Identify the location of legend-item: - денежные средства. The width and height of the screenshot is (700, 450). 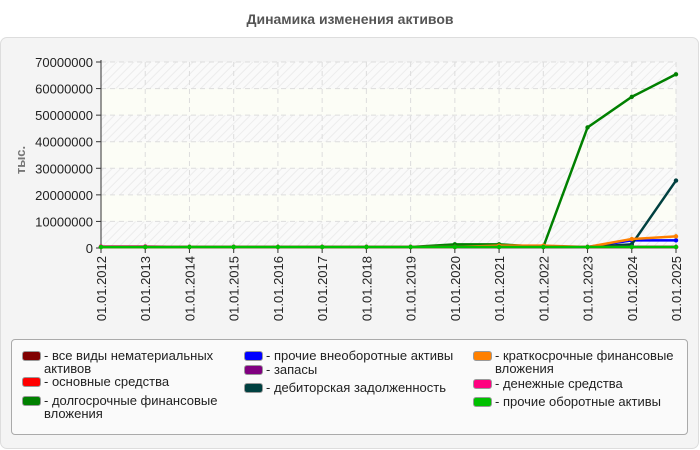
(580, 383).